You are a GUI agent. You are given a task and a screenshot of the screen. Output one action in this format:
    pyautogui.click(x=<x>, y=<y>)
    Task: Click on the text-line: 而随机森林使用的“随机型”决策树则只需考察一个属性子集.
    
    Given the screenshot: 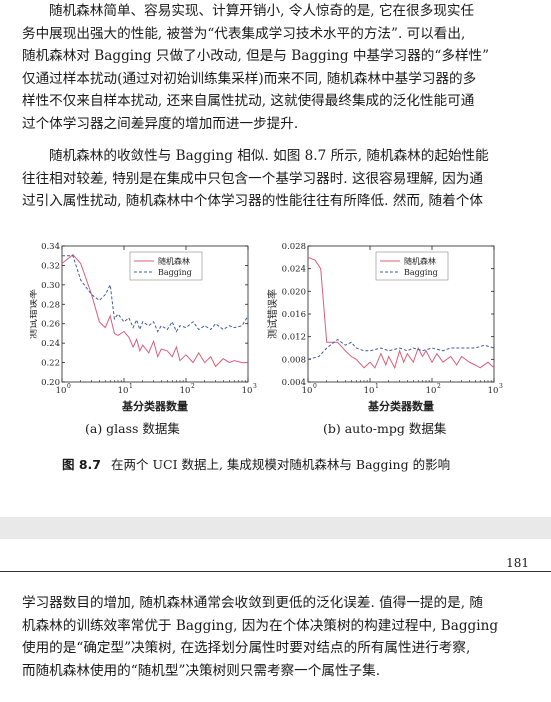 What is the action you would take?
    pyautogui.click(x=201, y=670)
    